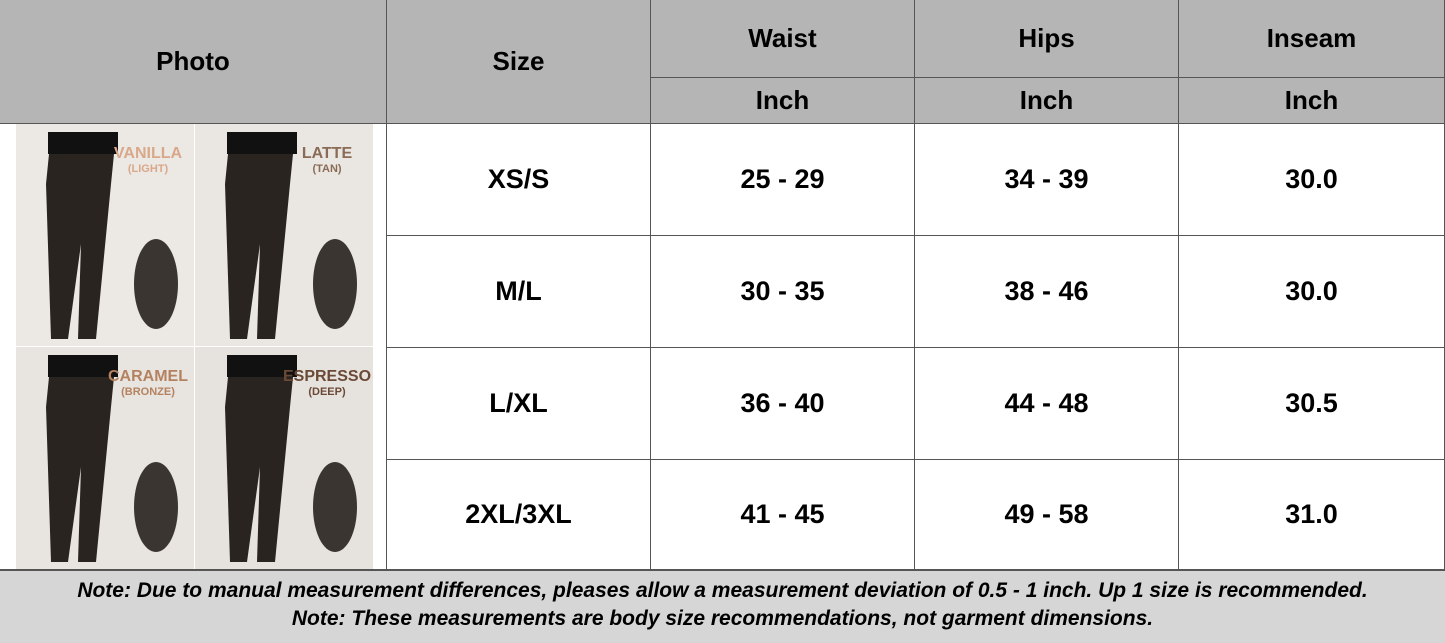 This screenshot has width=1445, height=643. I want to click on data-cell: 30 - 35, so click(783, 292).